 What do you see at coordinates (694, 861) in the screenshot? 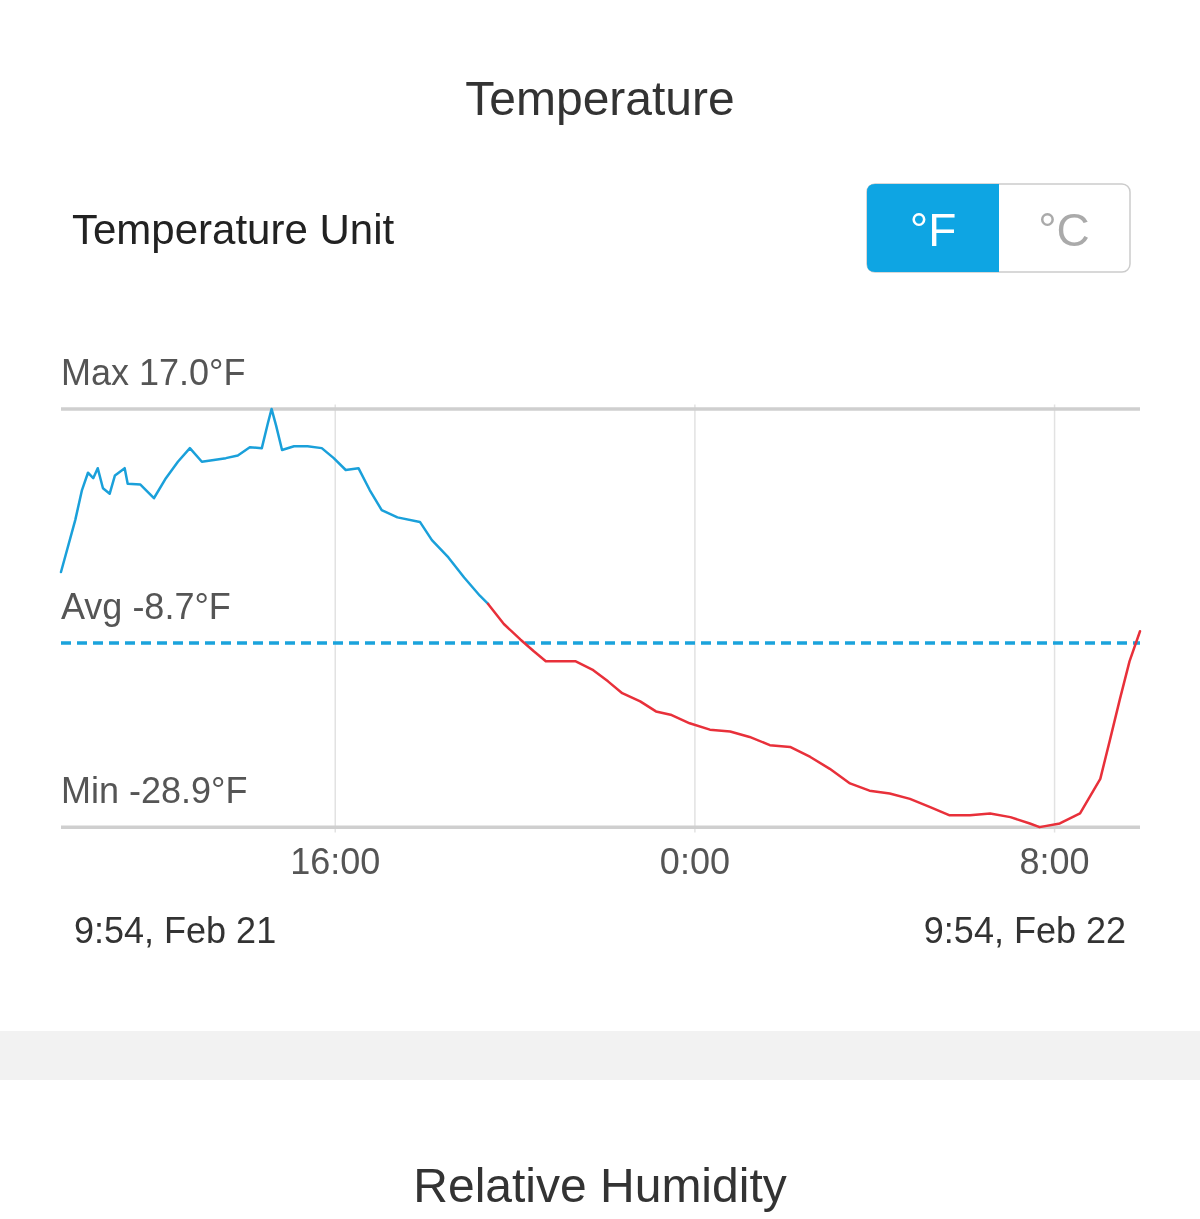
I see `x-tick-label: 0:00` at bounding box center [694, 861].